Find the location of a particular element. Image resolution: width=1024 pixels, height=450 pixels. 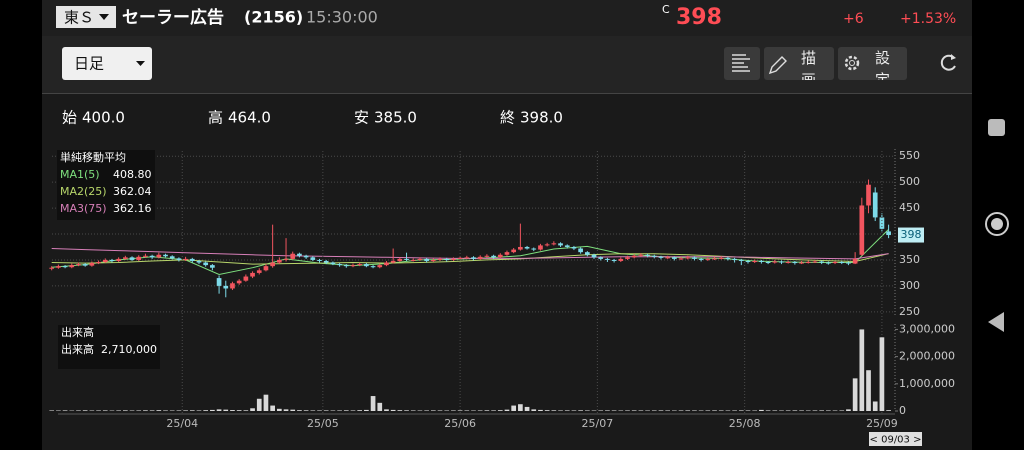

y-tick-label: 300 is located at coordinates (909, 285).